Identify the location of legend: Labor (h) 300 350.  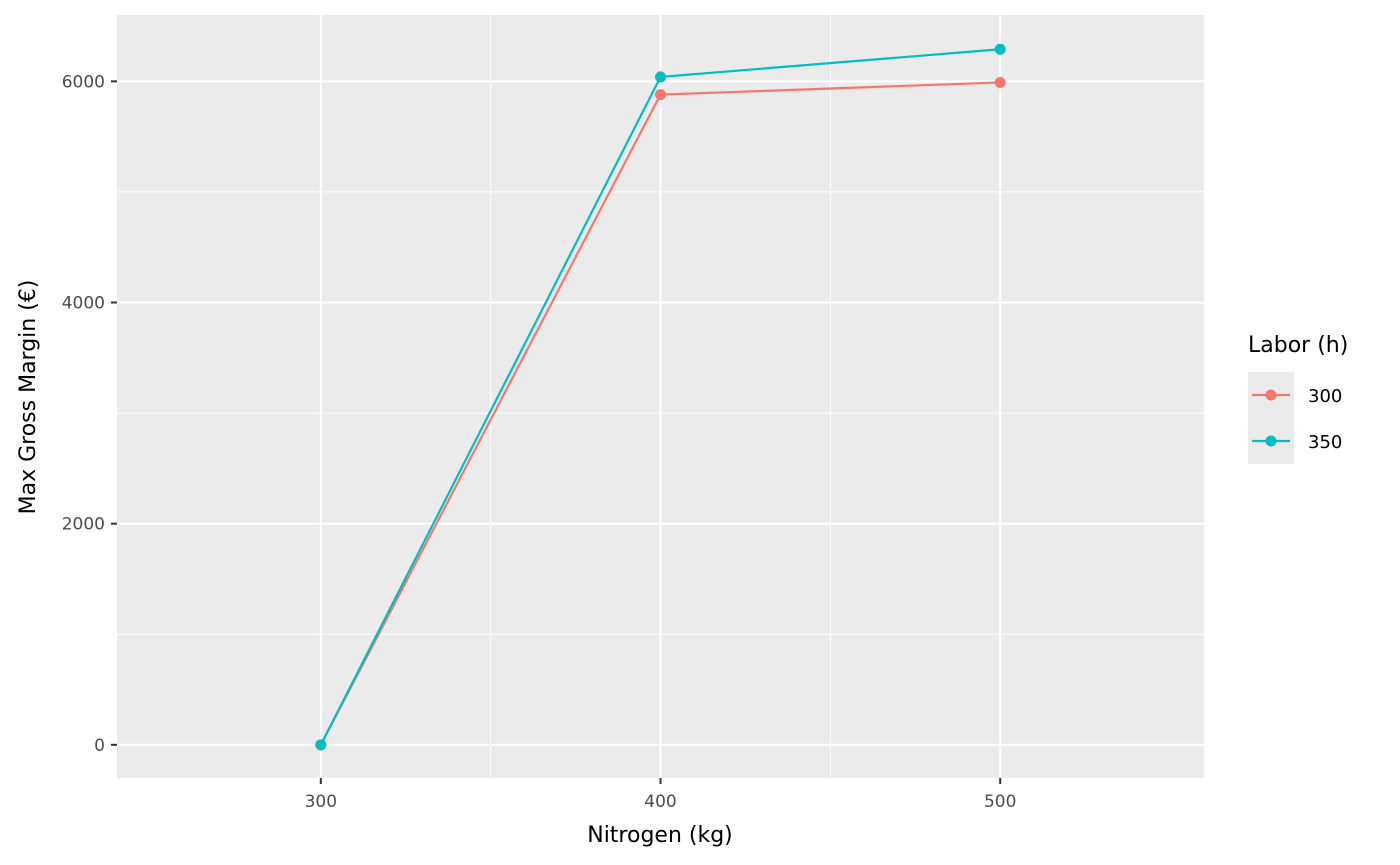
(1298, 398).